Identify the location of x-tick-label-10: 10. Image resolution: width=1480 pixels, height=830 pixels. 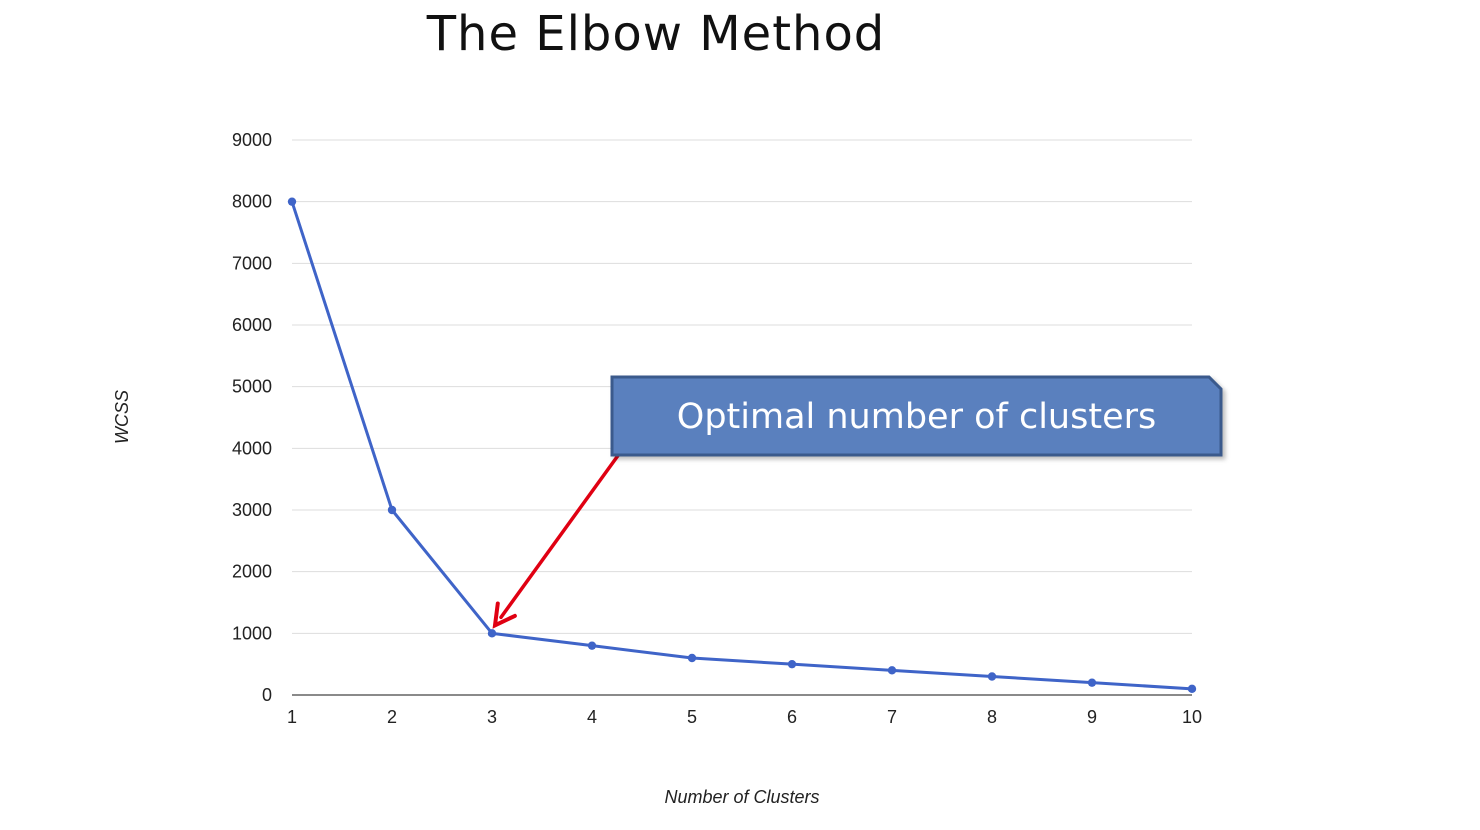
(1192, 717).